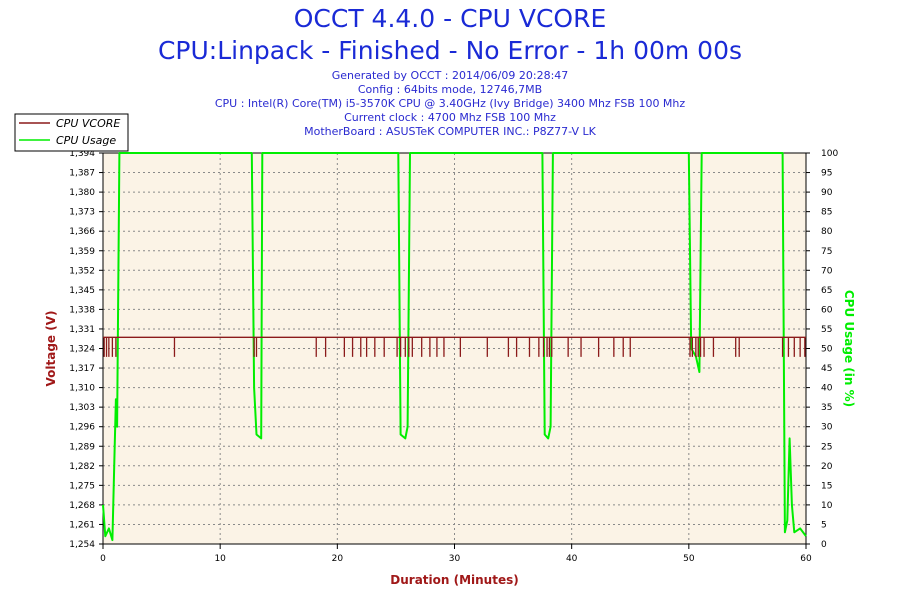 Image resolution: width=900 pixels, height=600 pixels. What do you see at coordinates (827, 428) in the screenshot?
I see `y-right-tick-label: 30` at bounding box center [827, 428].